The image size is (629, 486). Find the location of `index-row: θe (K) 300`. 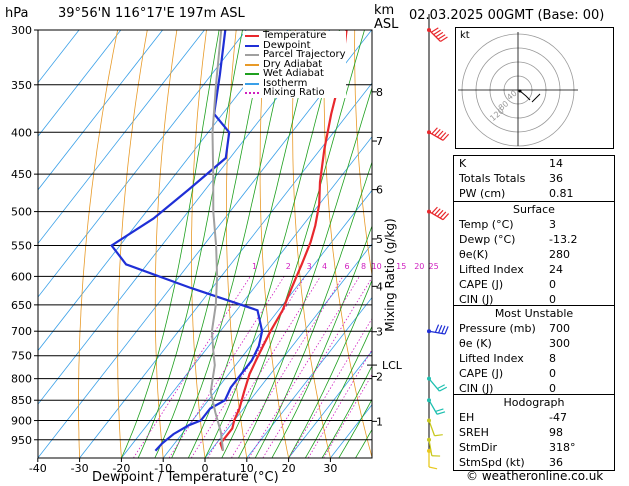

index-row: θe (K) 300 is located at coordinates (534, 343).